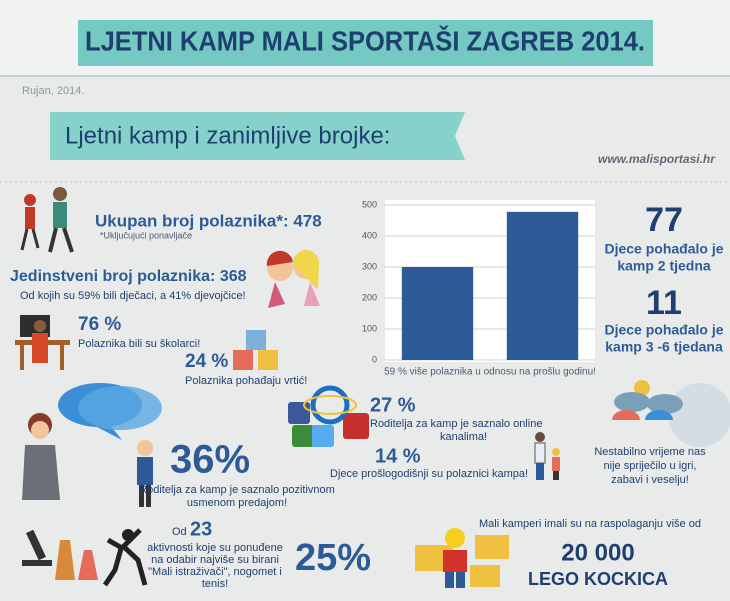 Image resolution: width=730 pixels, height=601 pixels. I want to click on school-text: Polaznika bili su školarci!, so click(139, 344).